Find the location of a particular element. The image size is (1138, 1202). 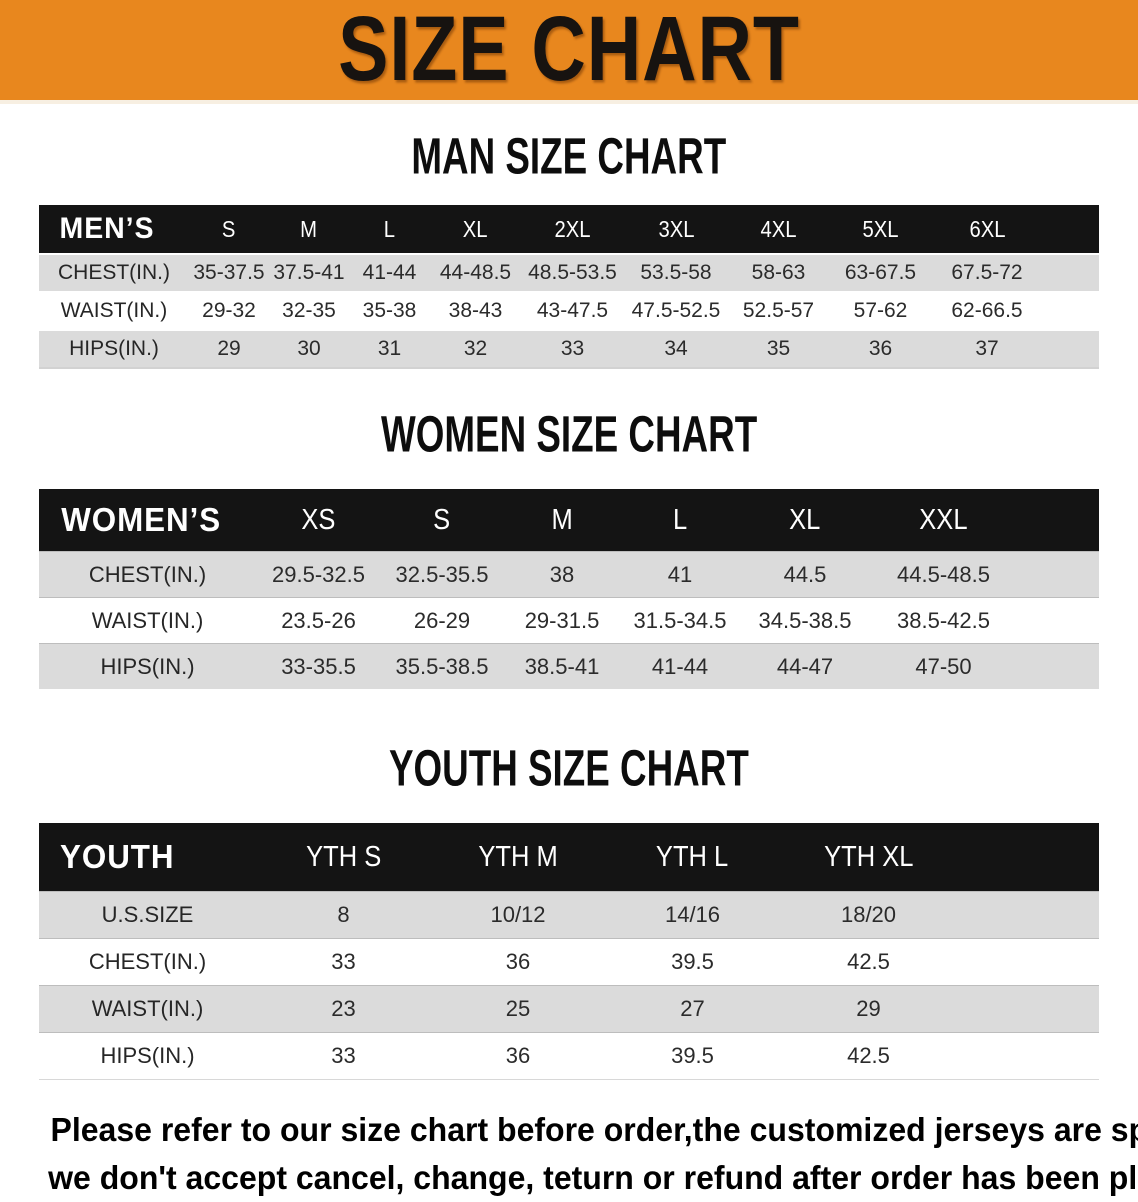

measurement-value: 31.5-34.5 is located at coordinates (680, 620).